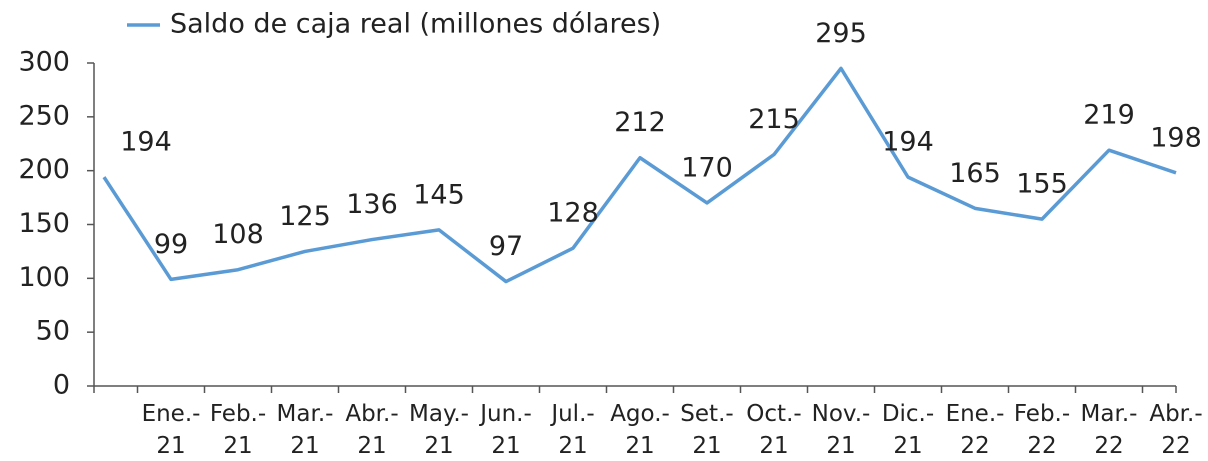  I want to click on data-label: 128, so click(573, 213).